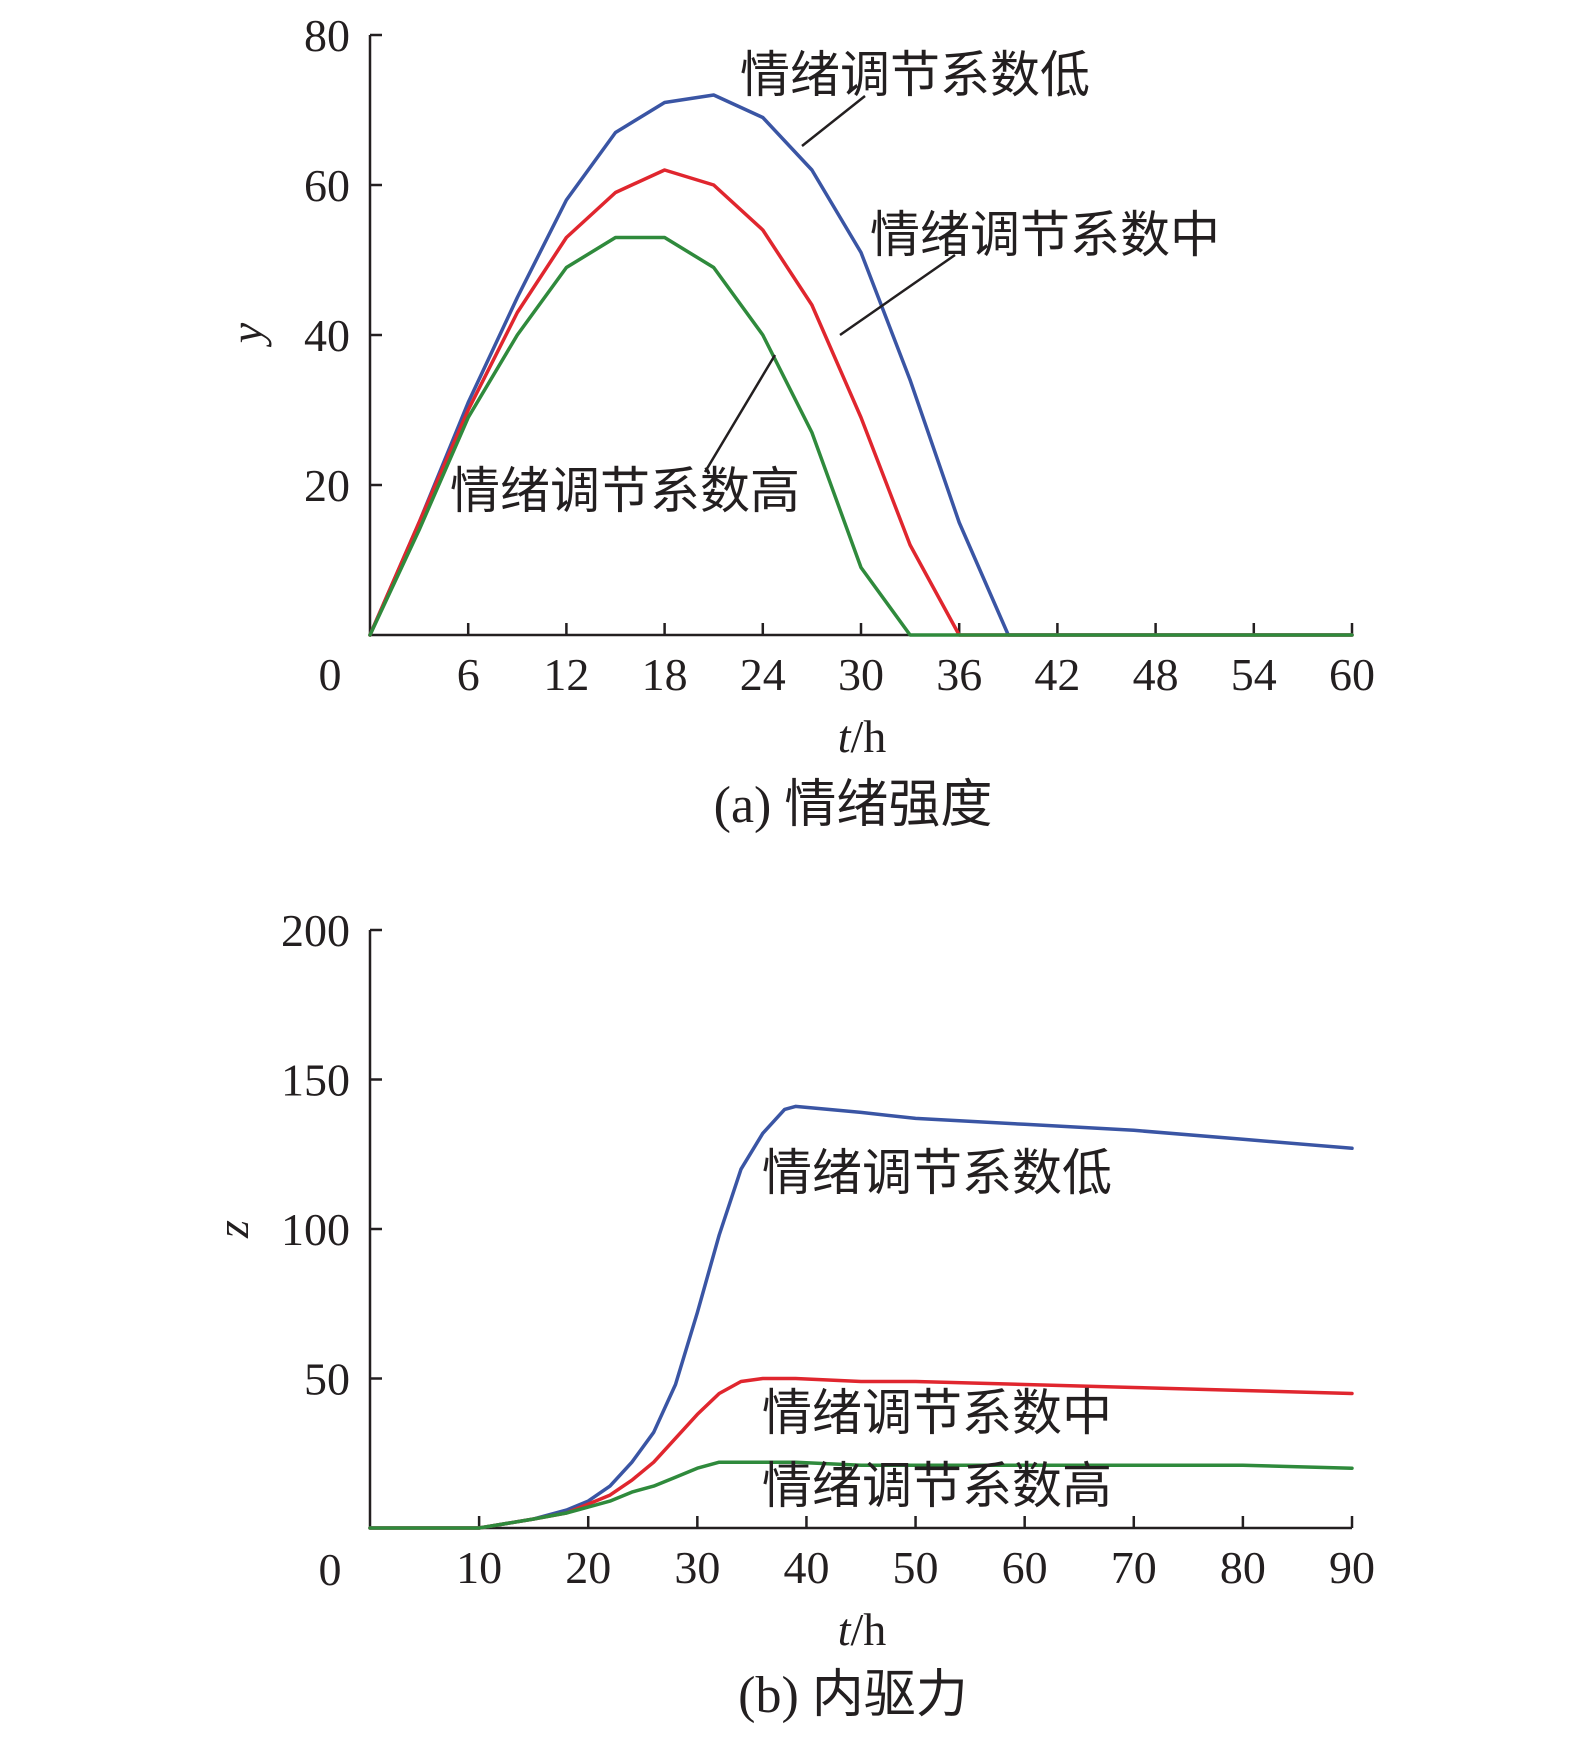 The image size is (1575, 1742). Describe the element at coordinates (937, 1413) in the screenshot. I see `panel-b-label-mid: 情绪调节系数中` at that location.